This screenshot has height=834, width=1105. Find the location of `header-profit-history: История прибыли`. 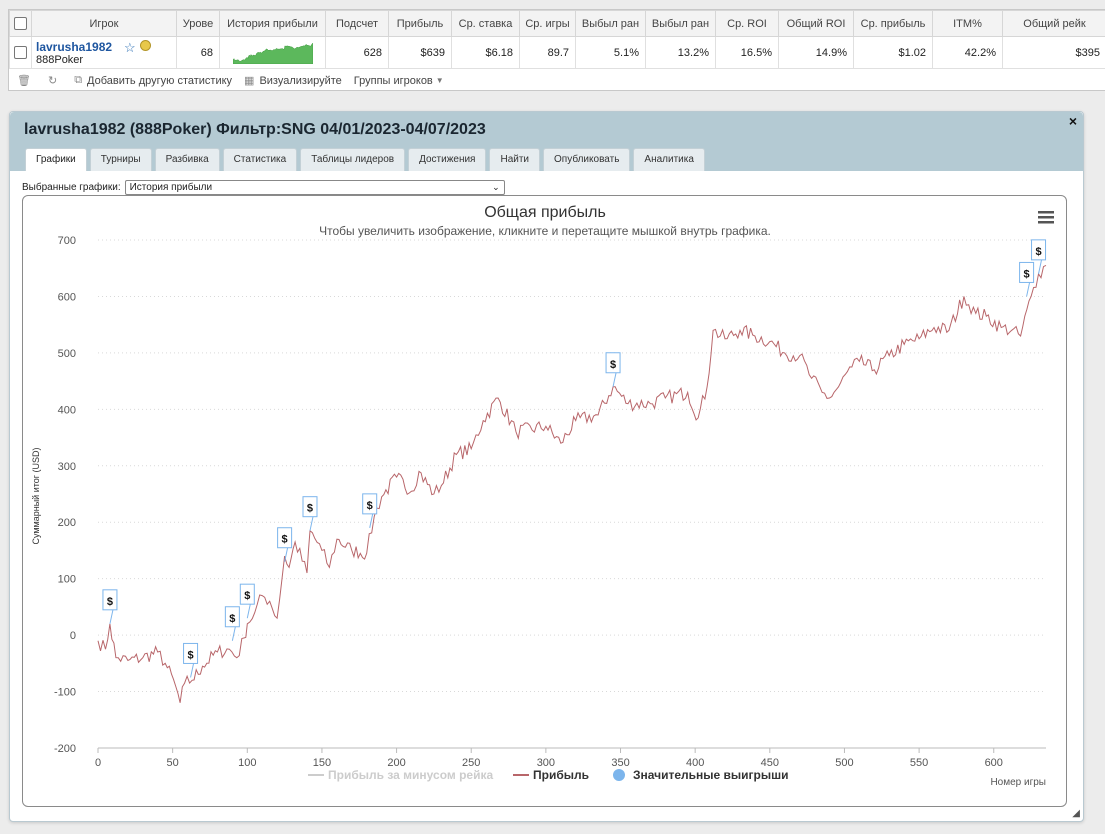

header-profit-history: История прибыли is located at coordinates (272, 23).